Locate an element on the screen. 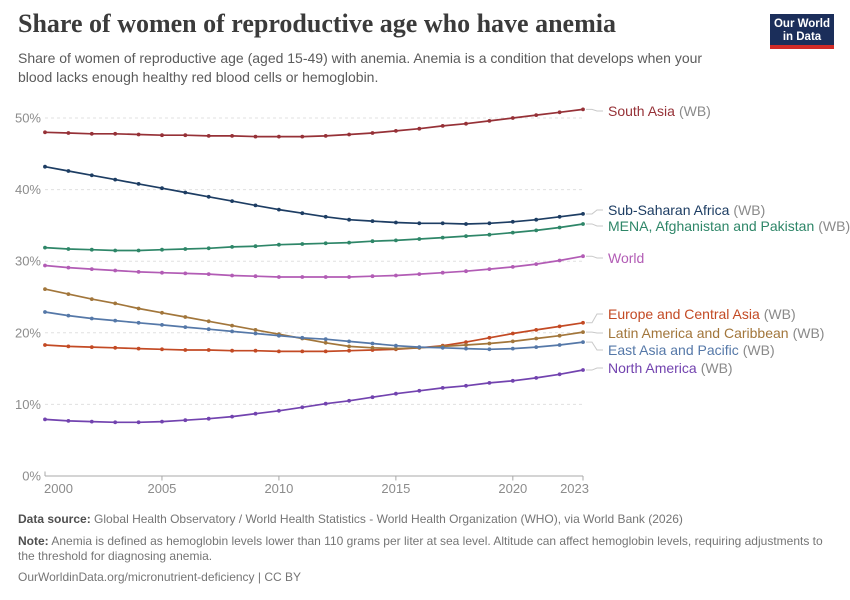  legend-leader-europe-and-central-asia is located at coordinates (594, 318).